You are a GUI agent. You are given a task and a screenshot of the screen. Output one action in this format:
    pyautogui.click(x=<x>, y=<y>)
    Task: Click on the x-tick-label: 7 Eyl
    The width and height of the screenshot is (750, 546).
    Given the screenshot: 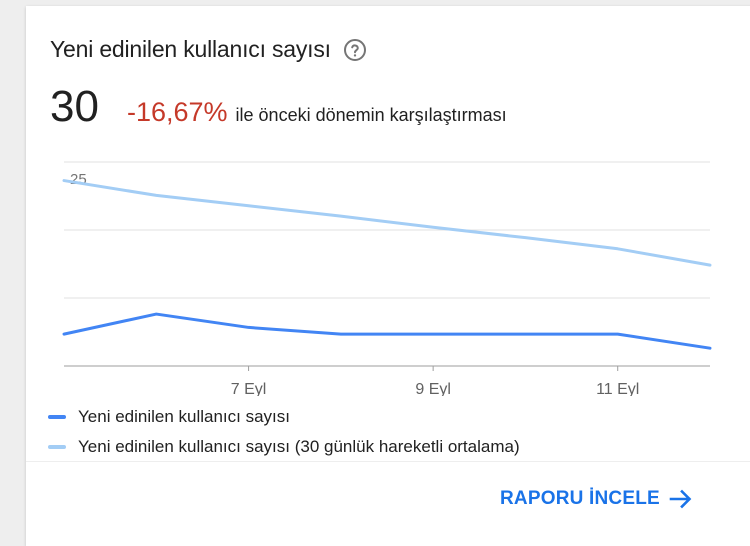 What is the action you would take?
    pyautogui.click(x=249, y=388)
    